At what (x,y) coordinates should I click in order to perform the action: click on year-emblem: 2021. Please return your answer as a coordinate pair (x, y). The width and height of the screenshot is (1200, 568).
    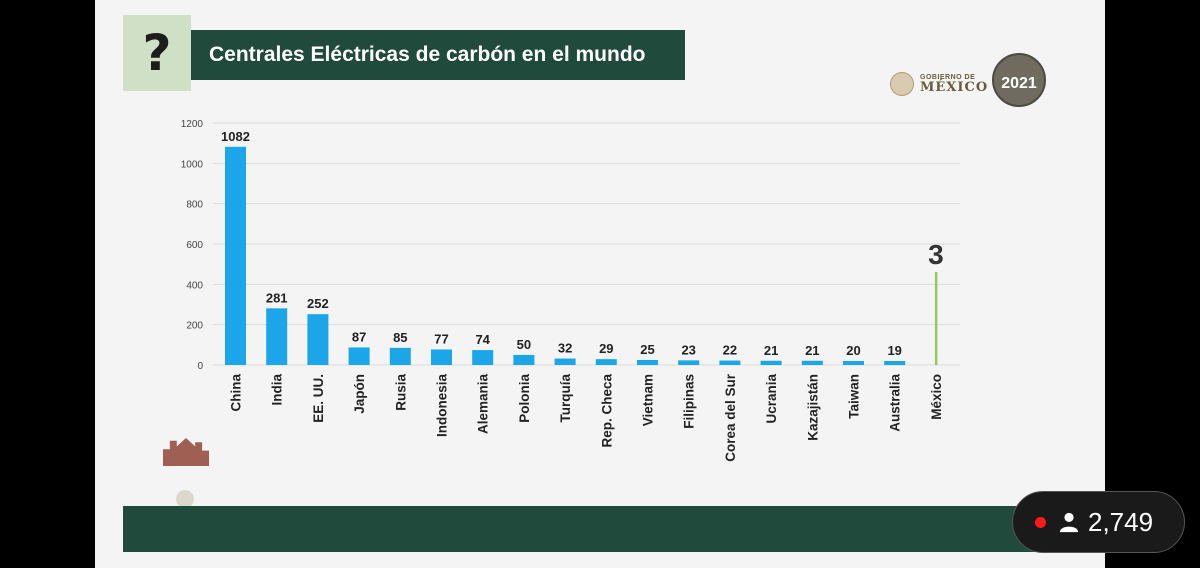
    Looking at the image, I should click on (1020, 77).